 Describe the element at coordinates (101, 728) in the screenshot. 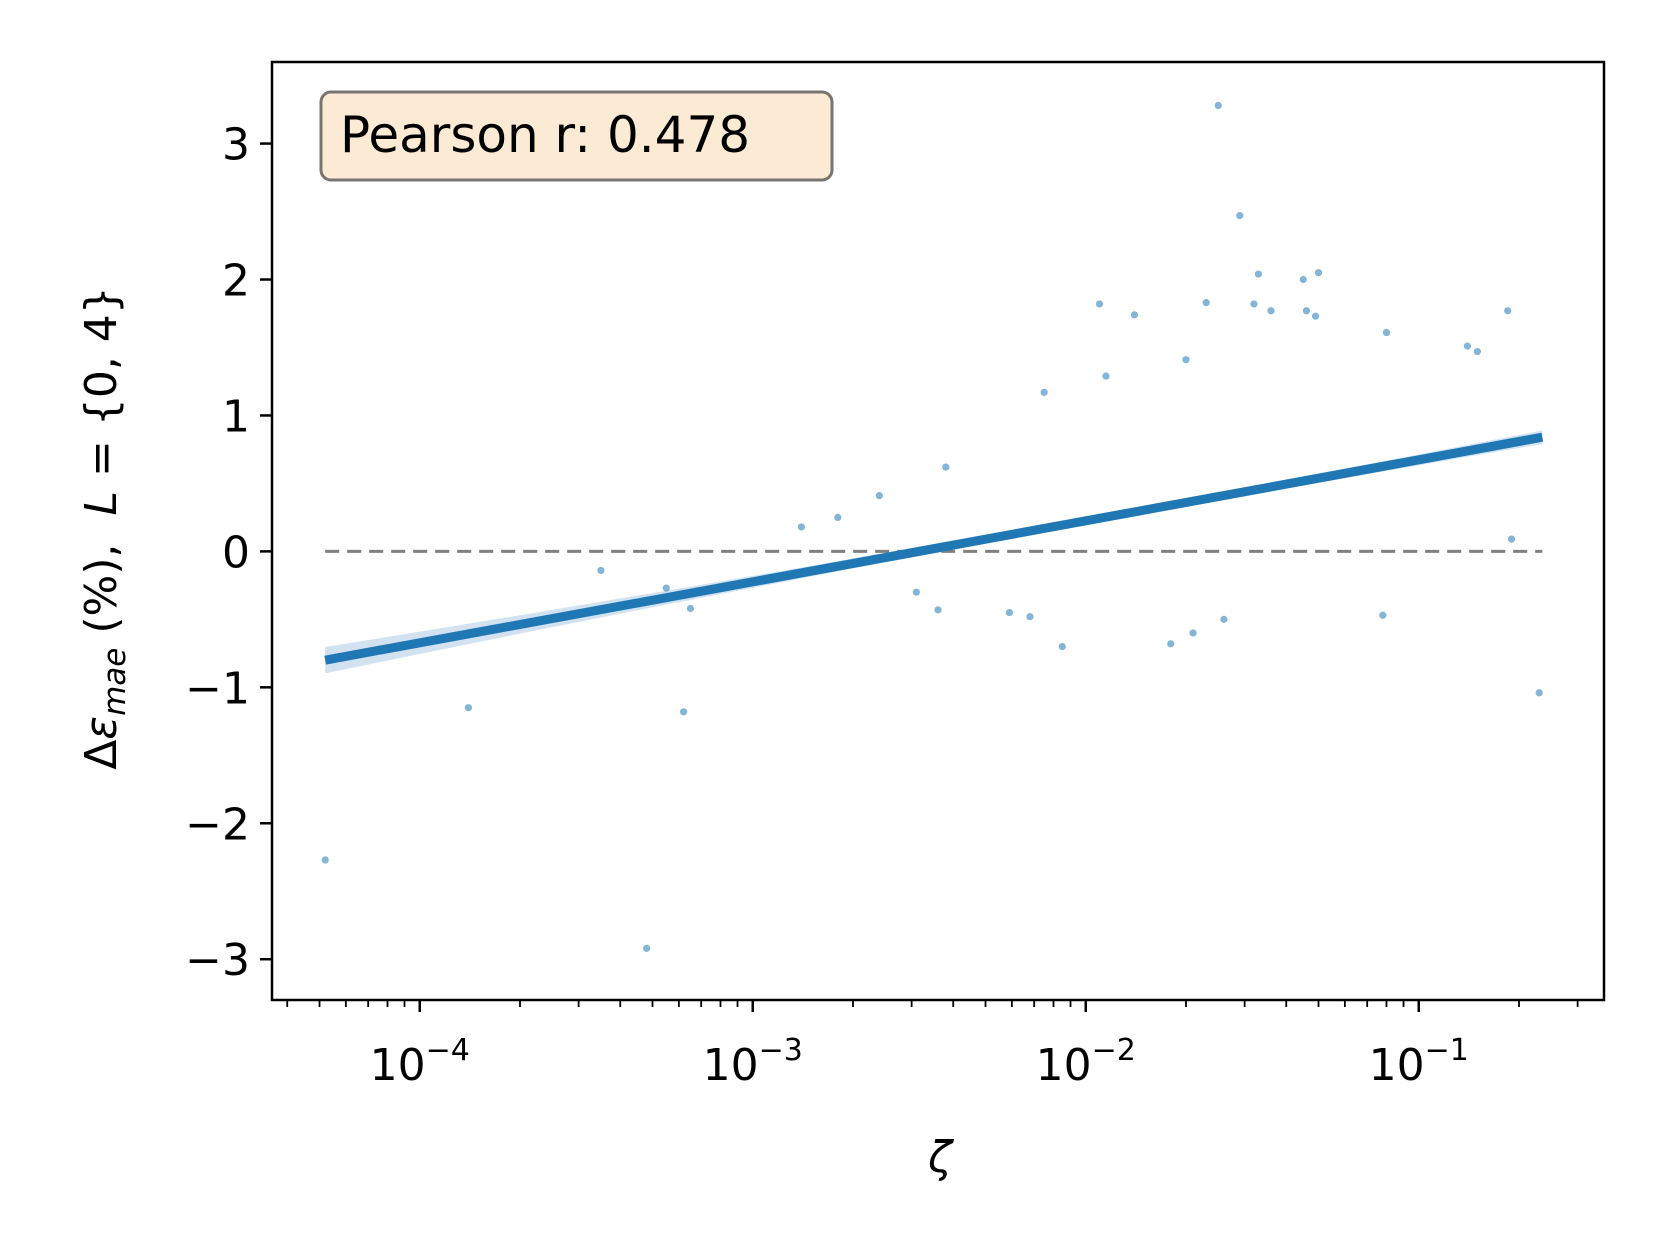

I see `y-label-epsilon: ε` at that location.